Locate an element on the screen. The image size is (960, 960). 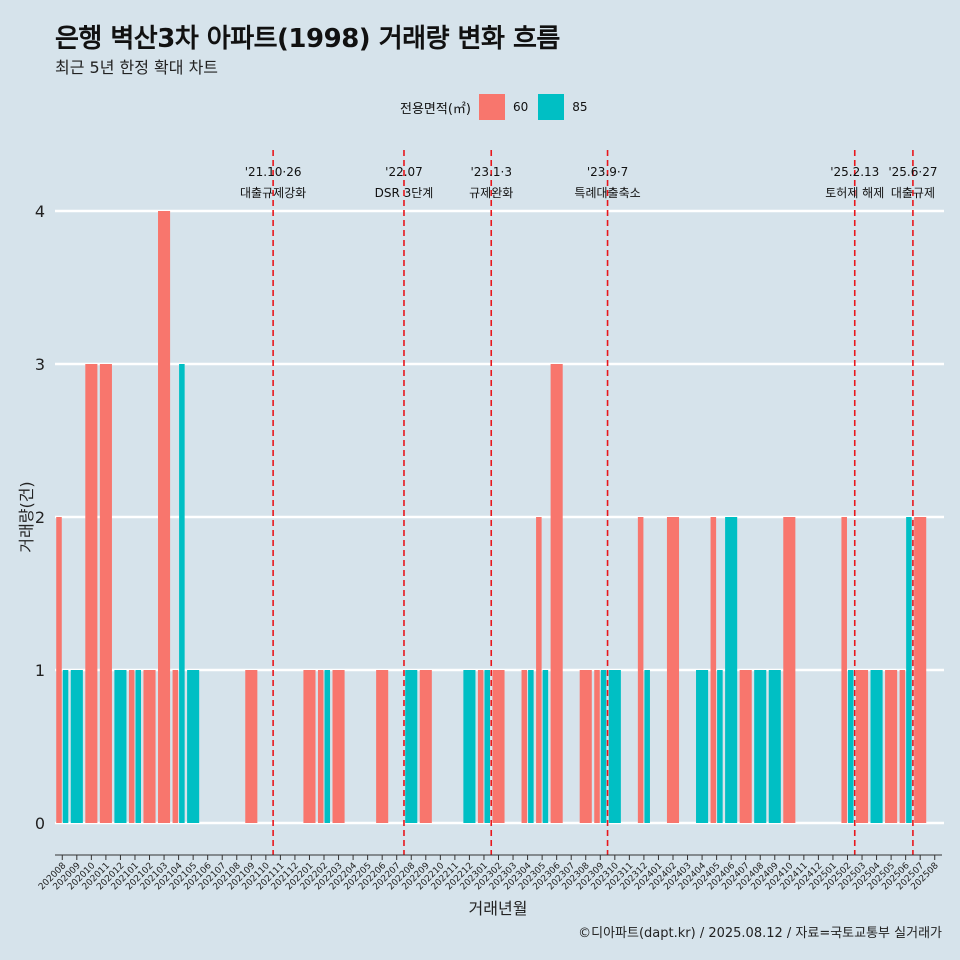
event-label: 토허제 해제 is located at coordinates (854, 193).